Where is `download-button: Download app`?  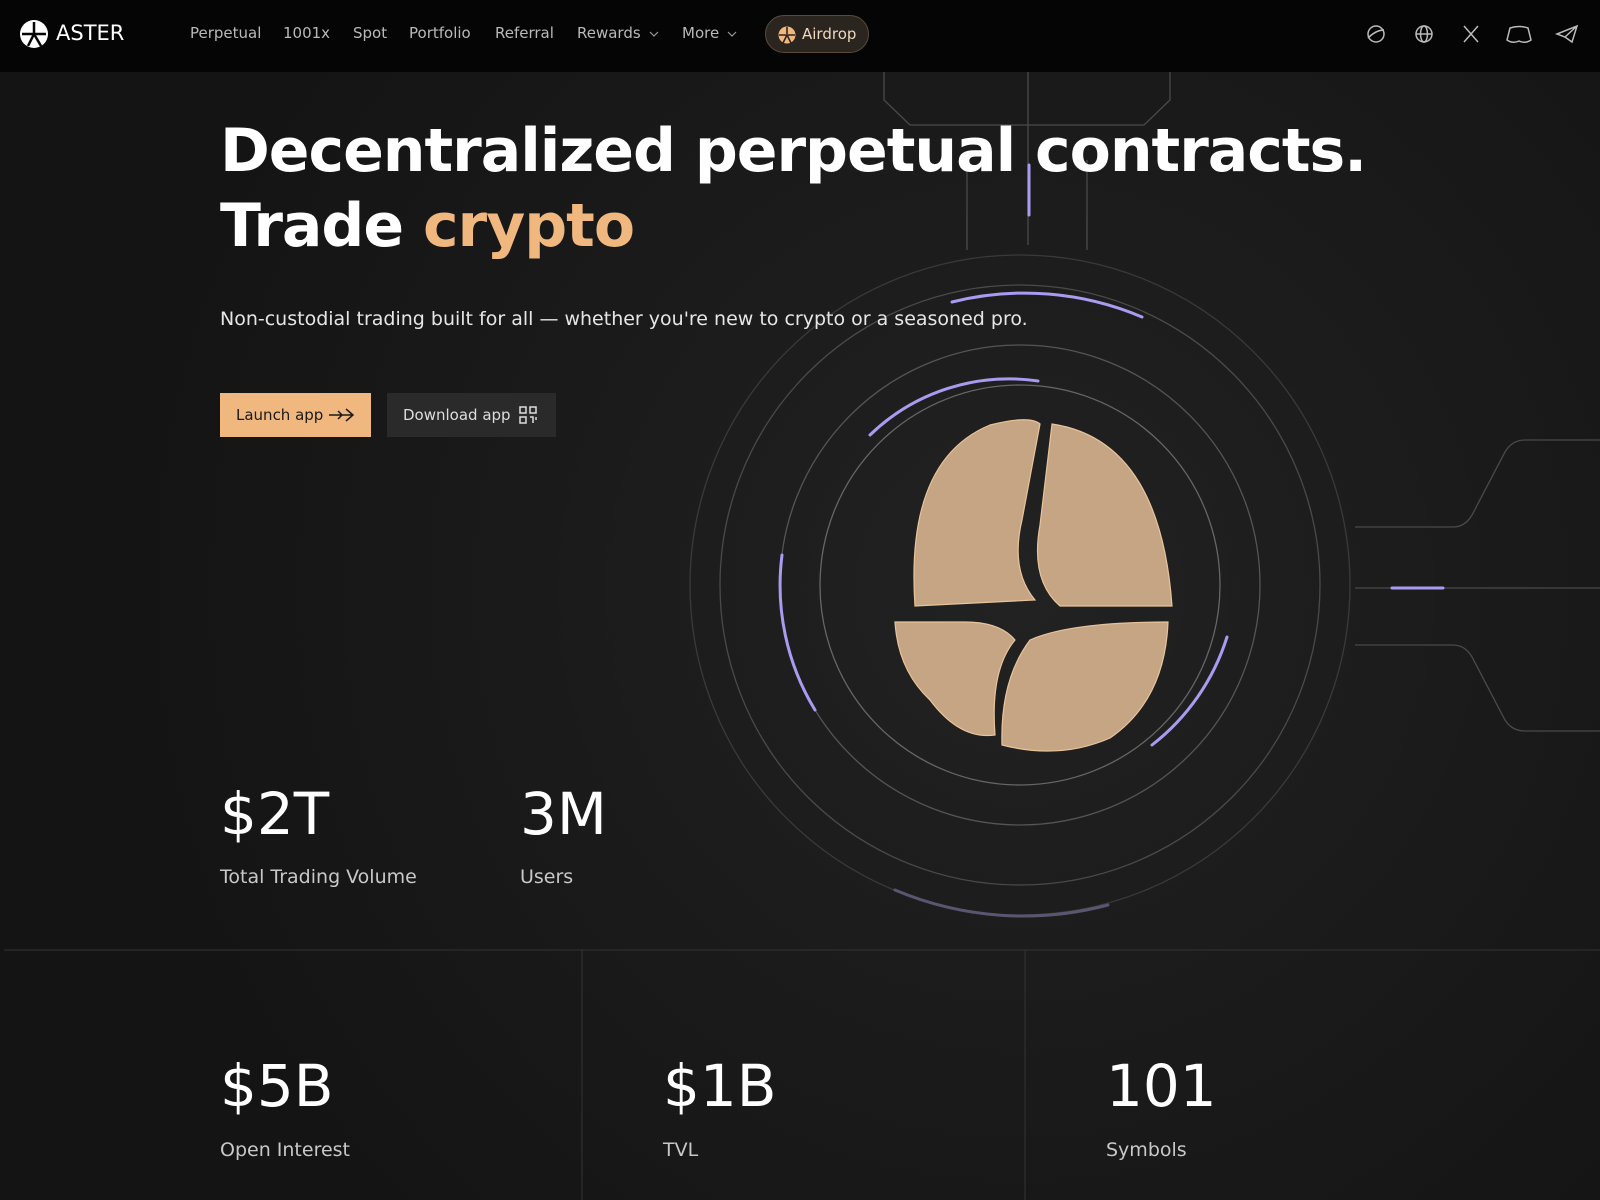 download-button: Download app is located at coordinates (471, 415).